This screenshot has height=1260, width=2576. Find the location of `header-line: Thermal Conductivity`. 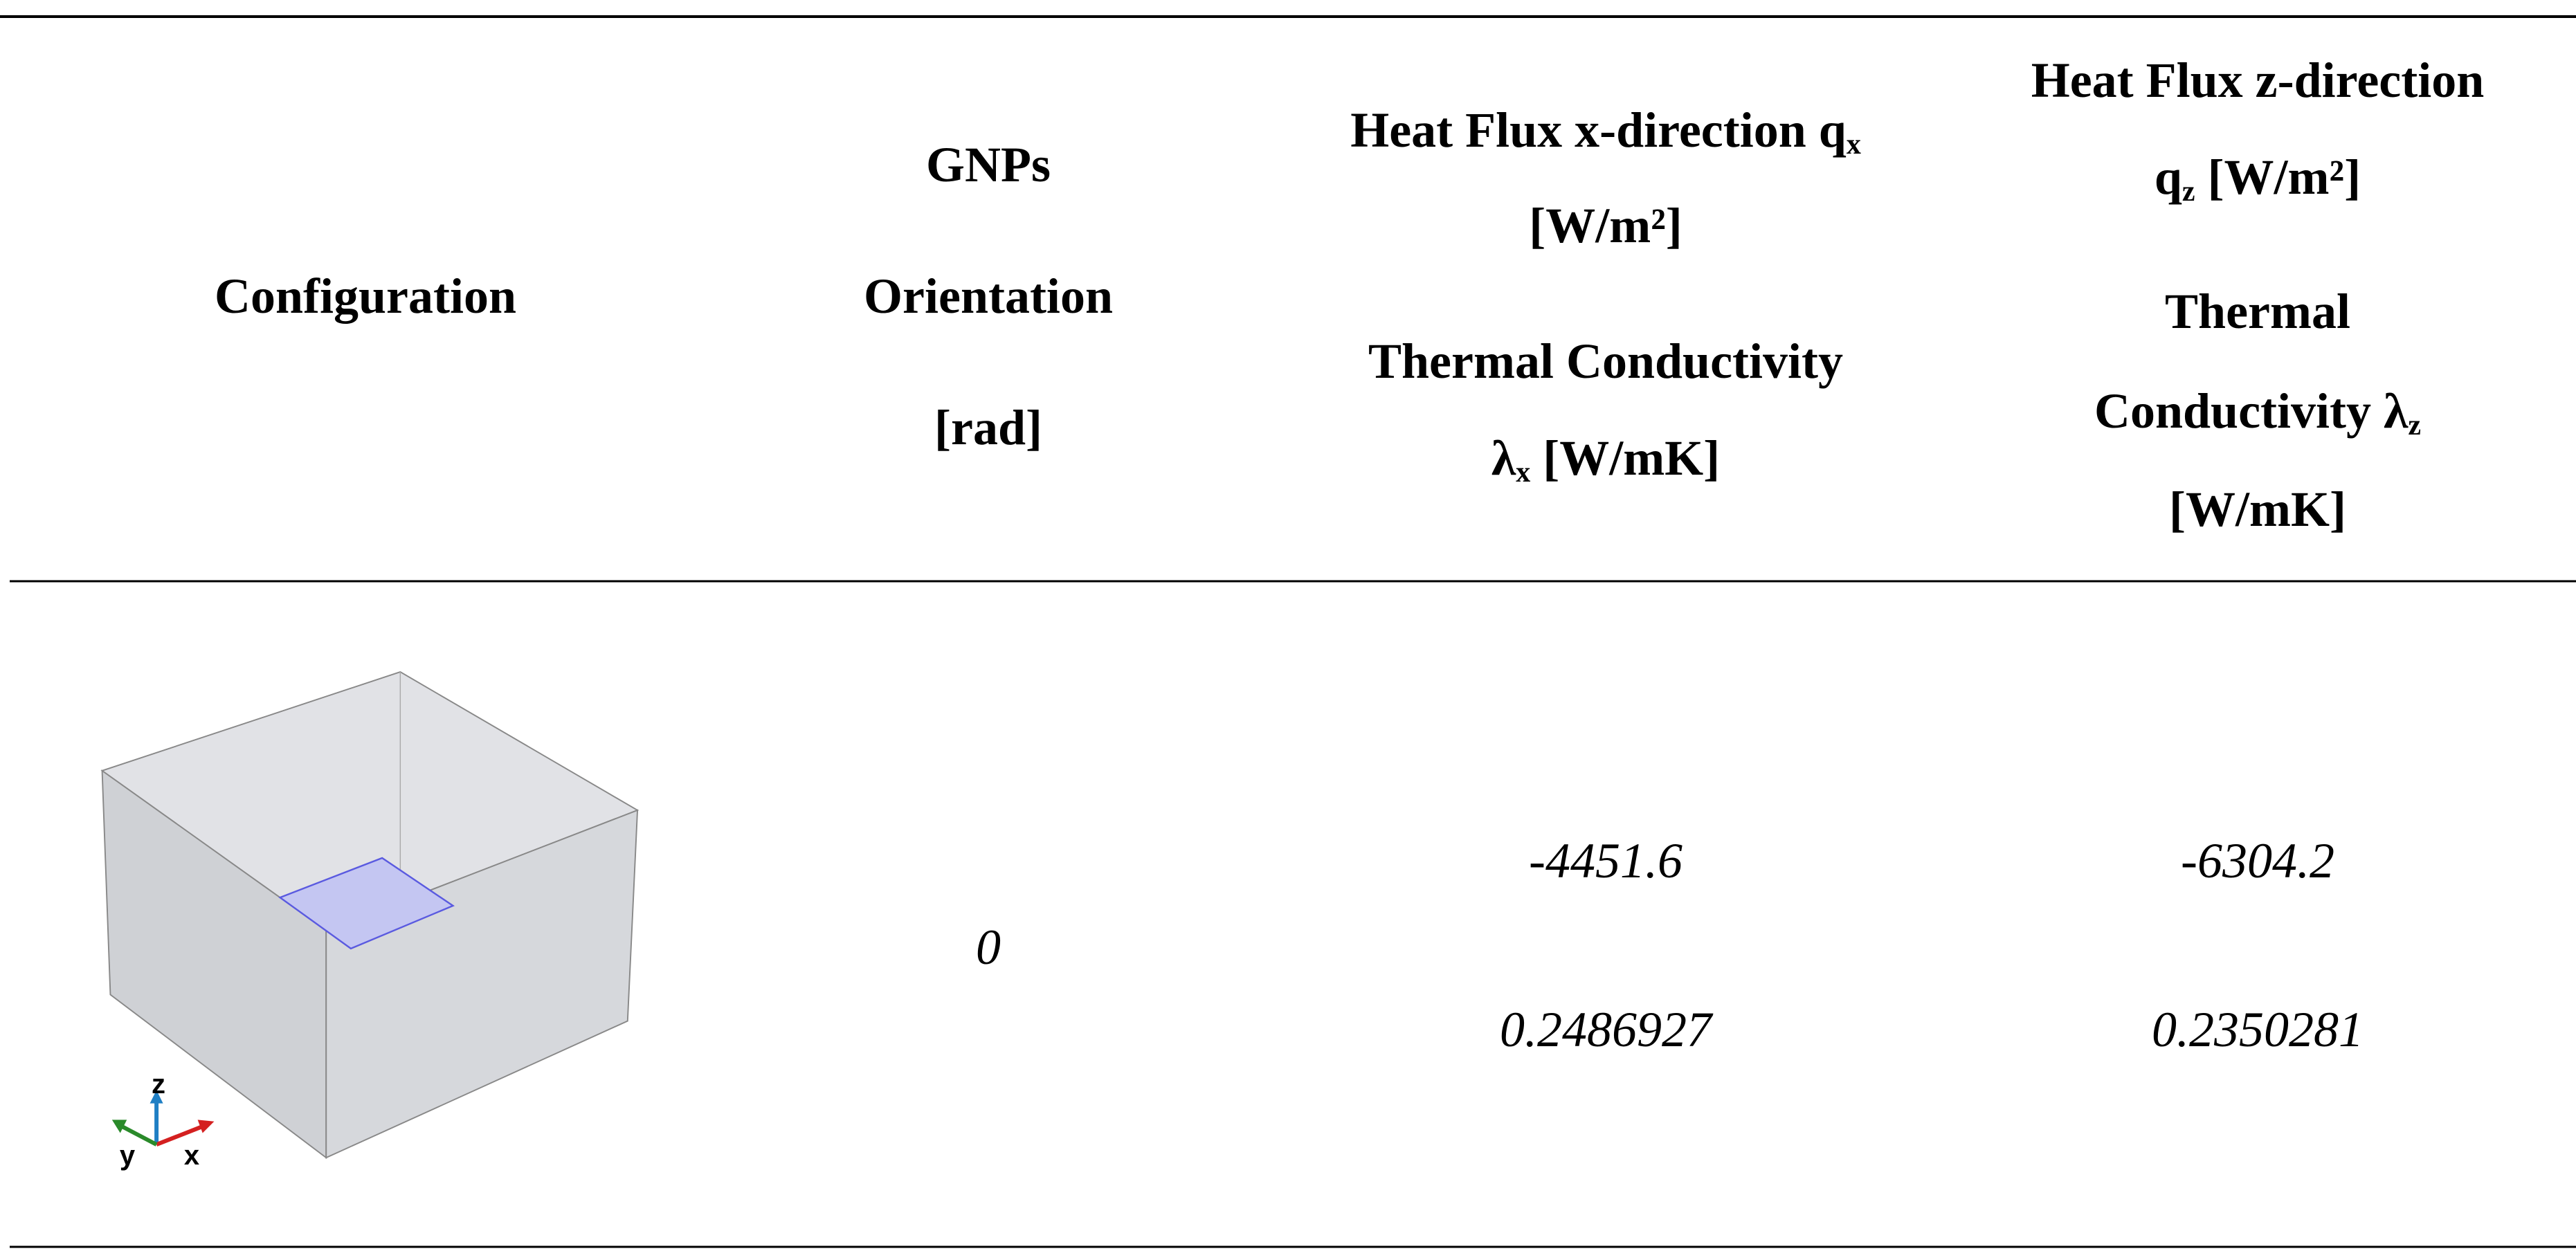

header-line: Thermal Conductivity is located at coordinates (1605, 361).